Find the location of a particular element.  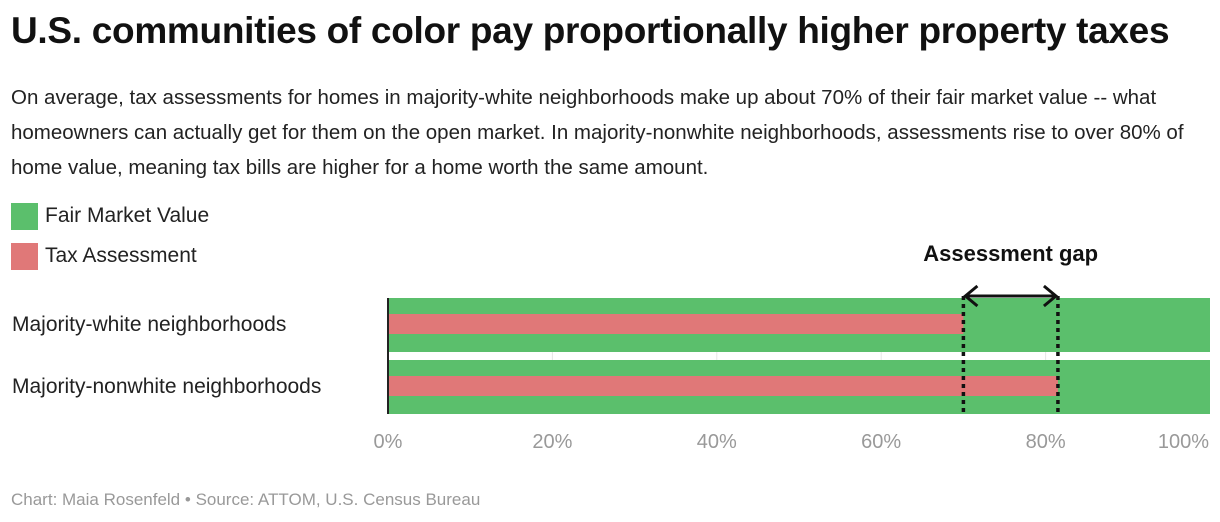

legend-swatch-tax-assessment is located at coordinates (24, 256).